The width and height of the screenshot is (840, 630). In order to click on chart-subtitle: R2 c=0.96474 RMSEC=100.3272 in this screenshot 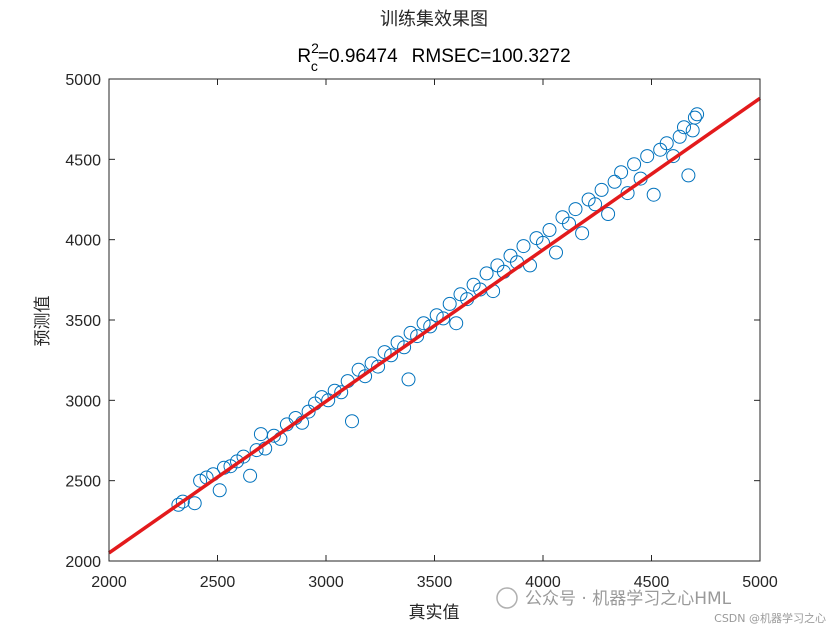, I will do `click(433, 57)`.